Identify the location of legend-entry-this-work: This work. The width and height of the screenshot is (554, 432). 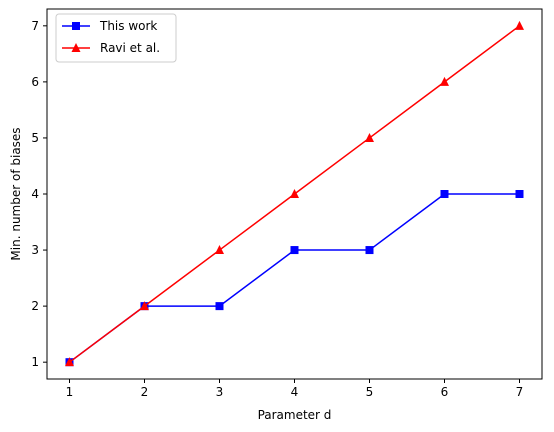
(109, 26).